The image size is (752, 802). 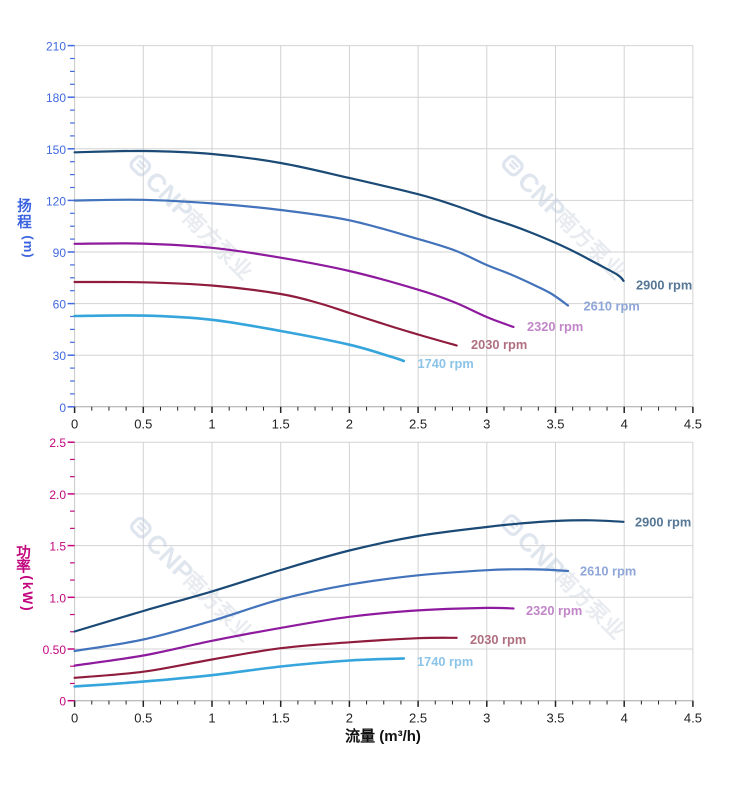 I want to click on svg-text: 210, so click(x=56, y=47).